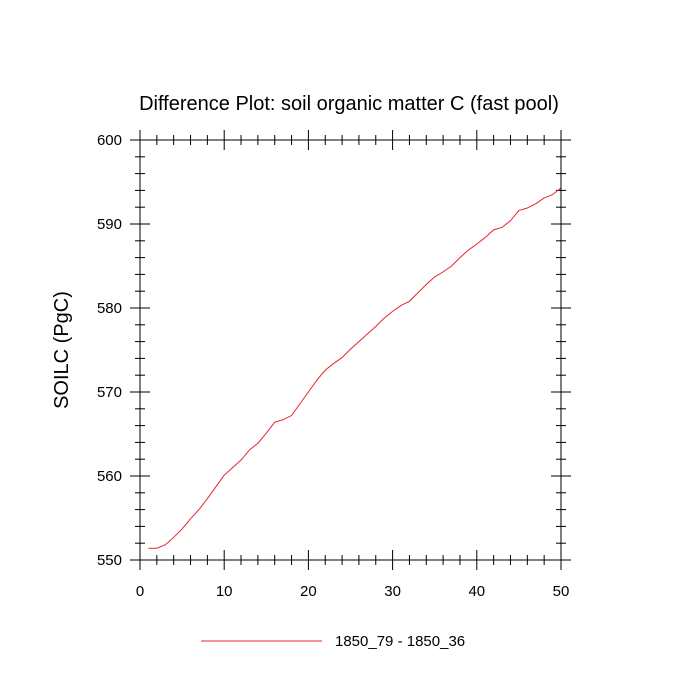 Image resolution: width=700 pixels, height=700 pixels. I want to click on legend: 1850_79 - 1850_36, so click(333, 641).